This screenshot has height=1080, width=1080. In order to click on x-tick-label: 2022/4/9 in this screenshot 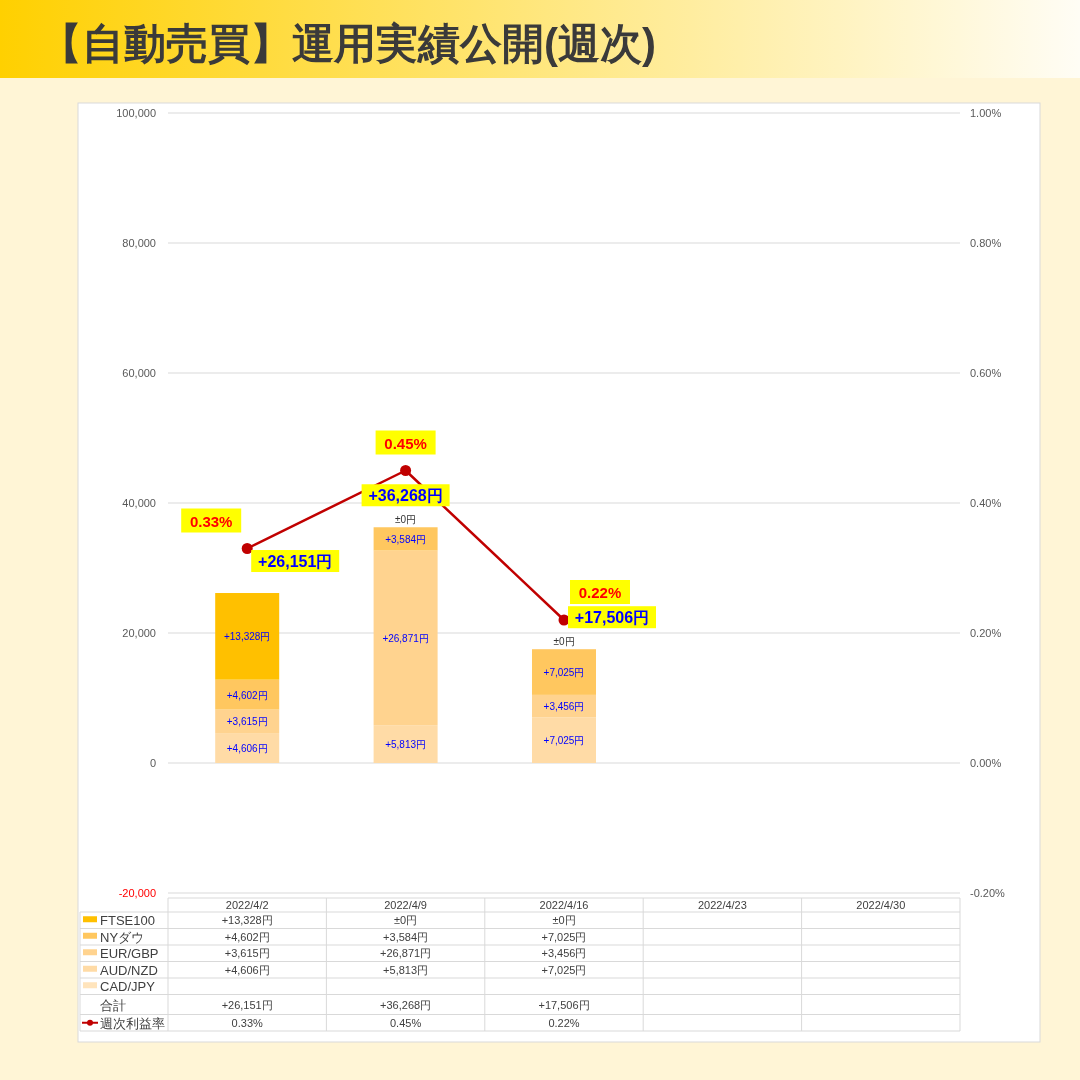, I will do `click(406, 905)`.